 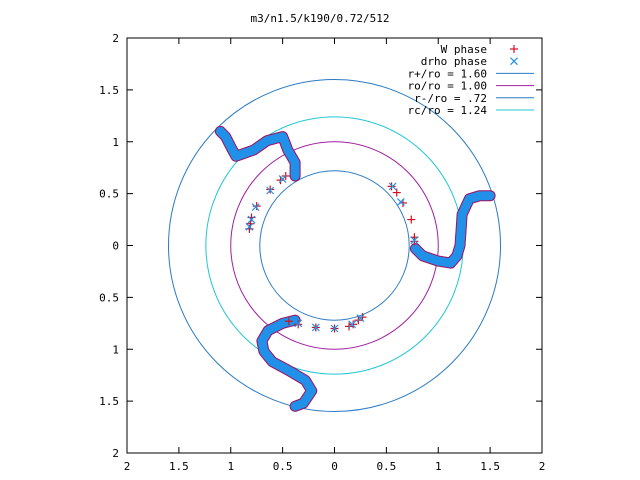 I want to click on legend-label: ro/ro = 1.00, so click(x=447, y=86).